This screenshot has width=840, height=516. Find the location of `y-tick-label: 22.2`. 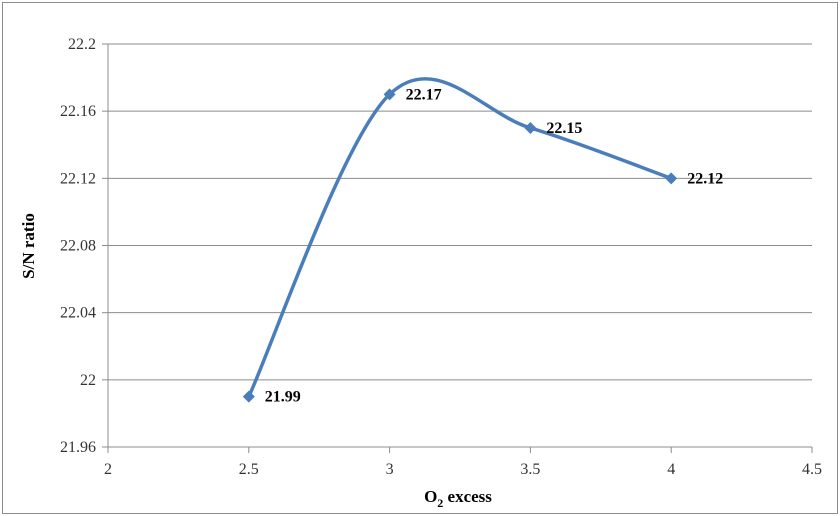

y-tick-label: 22.2 is located at coordinates (82, 44).